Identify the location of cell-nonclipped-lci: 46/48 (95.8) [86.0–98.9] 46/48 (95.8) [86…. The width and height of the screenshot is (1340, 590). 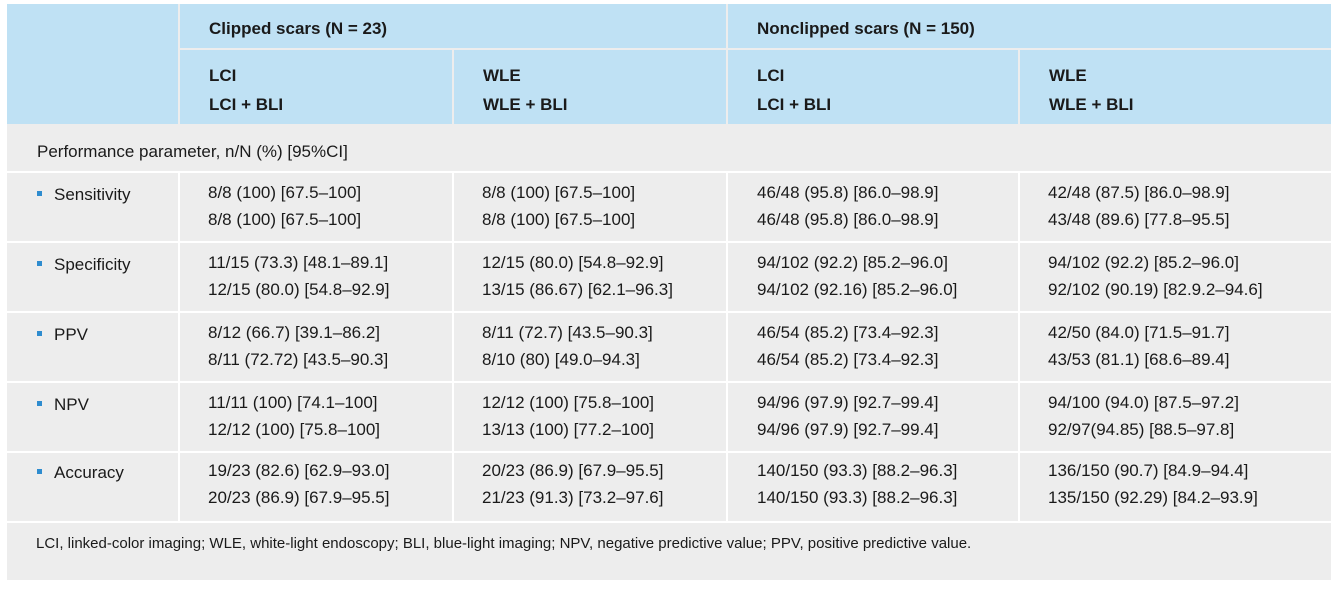
(847, 206).